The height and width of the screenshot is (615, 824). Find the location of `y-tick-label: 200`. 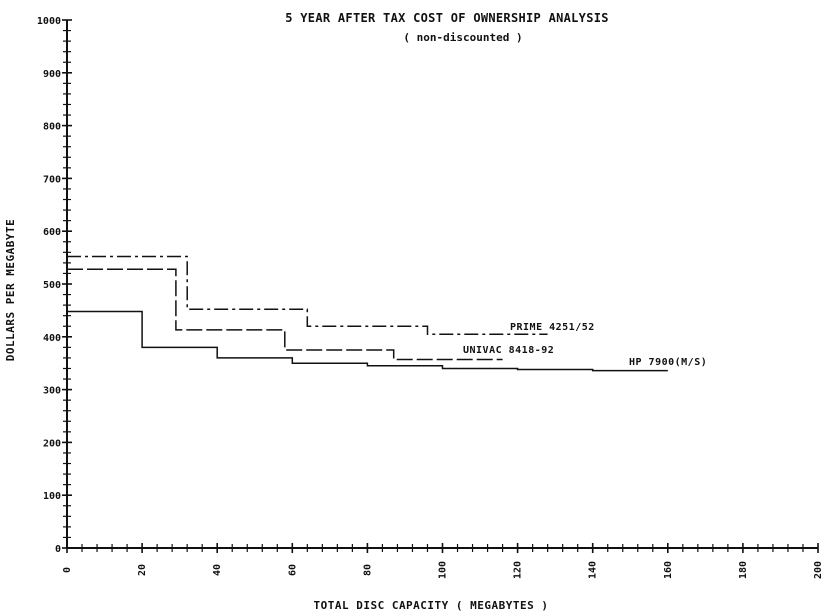

y-tick-label: 200 is located at coordinates (52, 443).